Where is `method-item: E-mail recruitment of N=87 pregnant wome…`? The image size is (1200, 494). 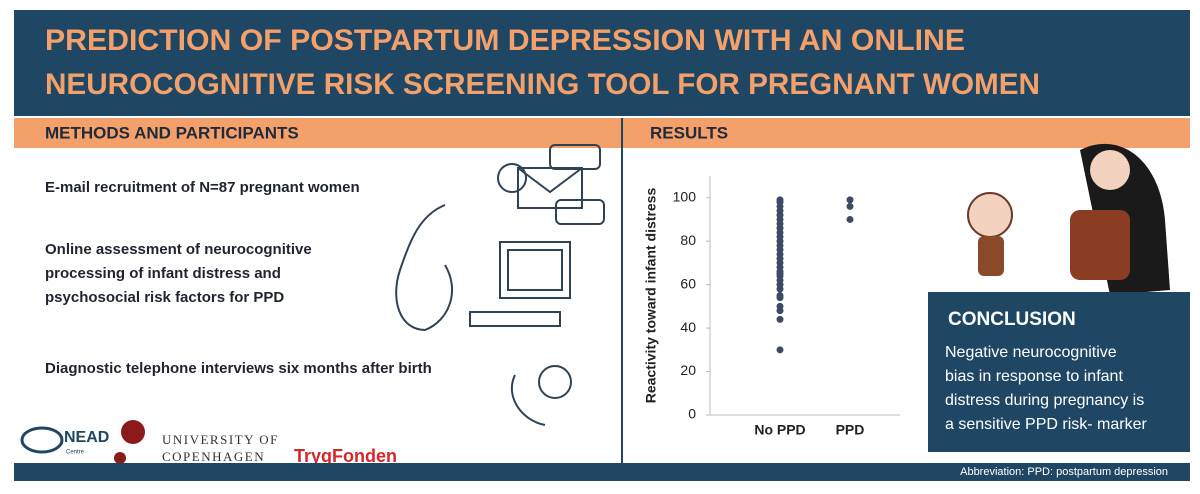 method-item: E-mail recruitment of N=87 pregnant wome… is located at coordinates (202, 187).